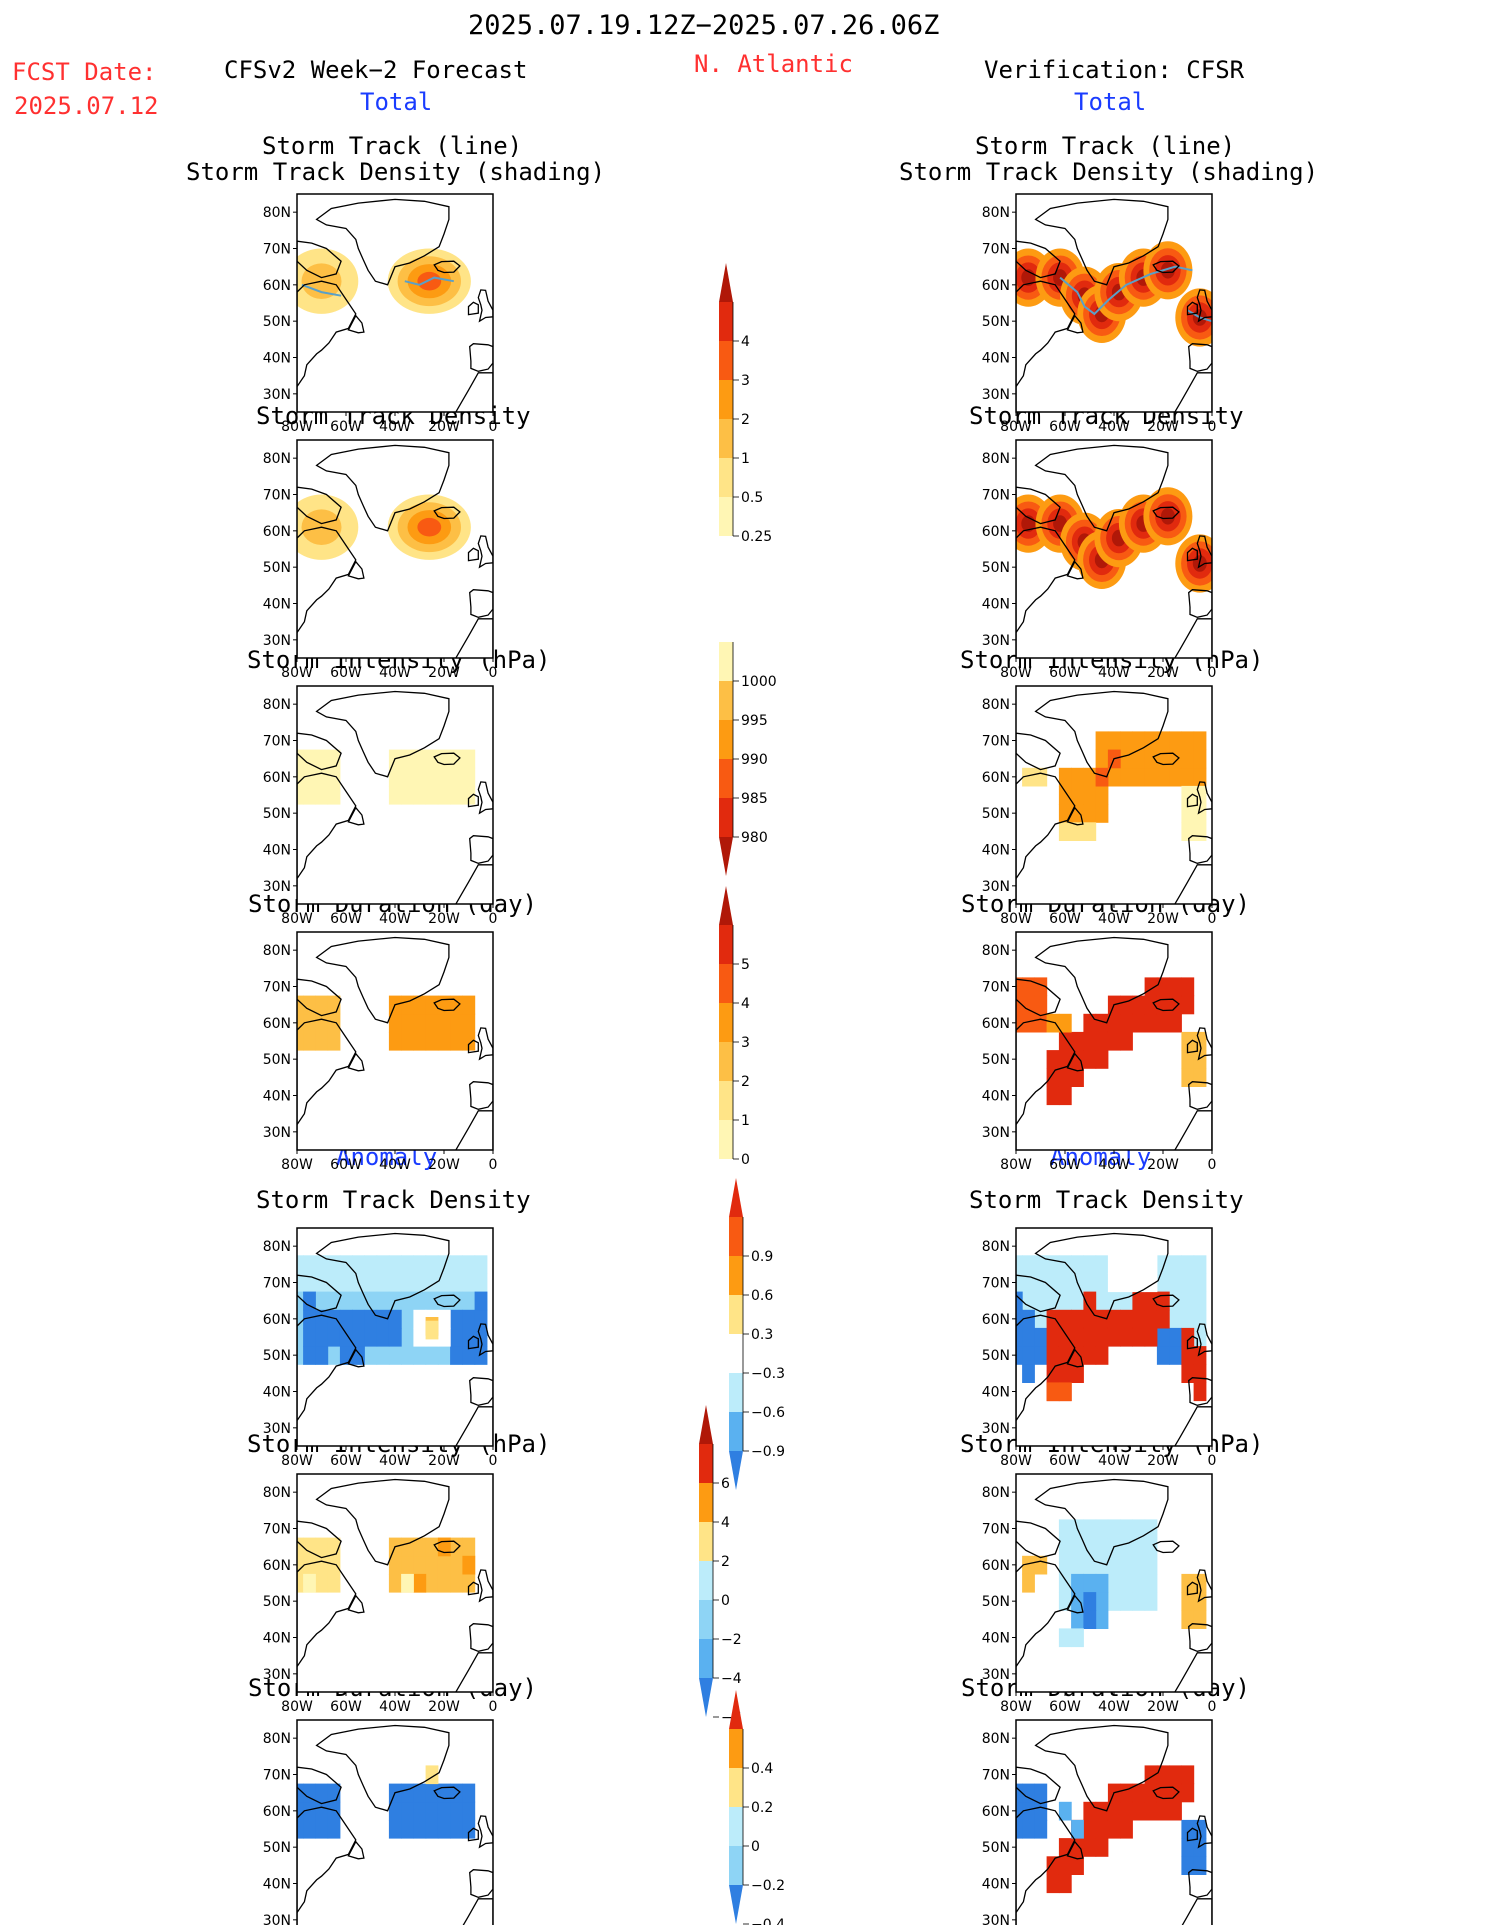 The height and width of the screenshot is (1925, 1487). What do you see at coordinates (745, 1004) in the screenshot?
I see `colorbar-label: 4` at bounding box center [745, 1004].